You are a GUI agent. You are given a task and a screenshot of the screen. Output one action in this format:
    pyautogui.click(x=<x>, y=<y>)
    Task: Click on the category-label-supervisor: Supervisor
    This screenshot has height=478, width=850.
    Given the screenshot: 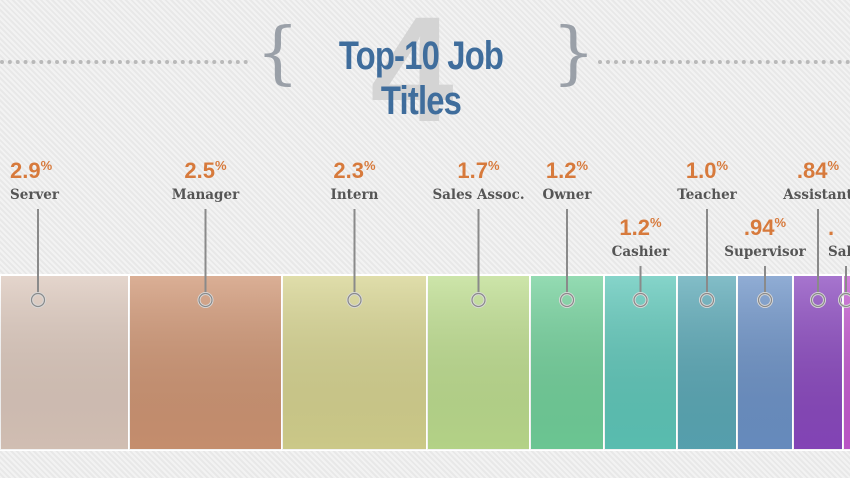 What is the action you would take?
    pyautogui.click(x=765, y=252)
    